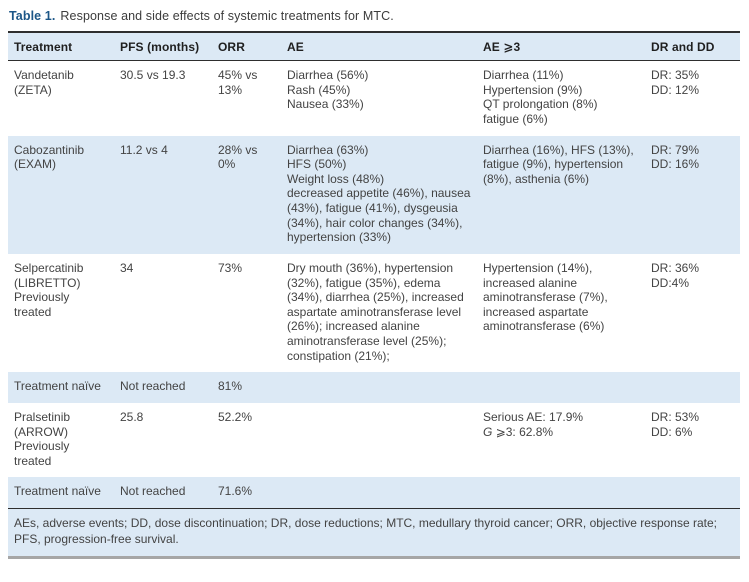 The image size is (749, 582). Describe the element at coordinates (328, 75) in the screenshot. I see `cell-line: Diarrhea (56%)` at that location.